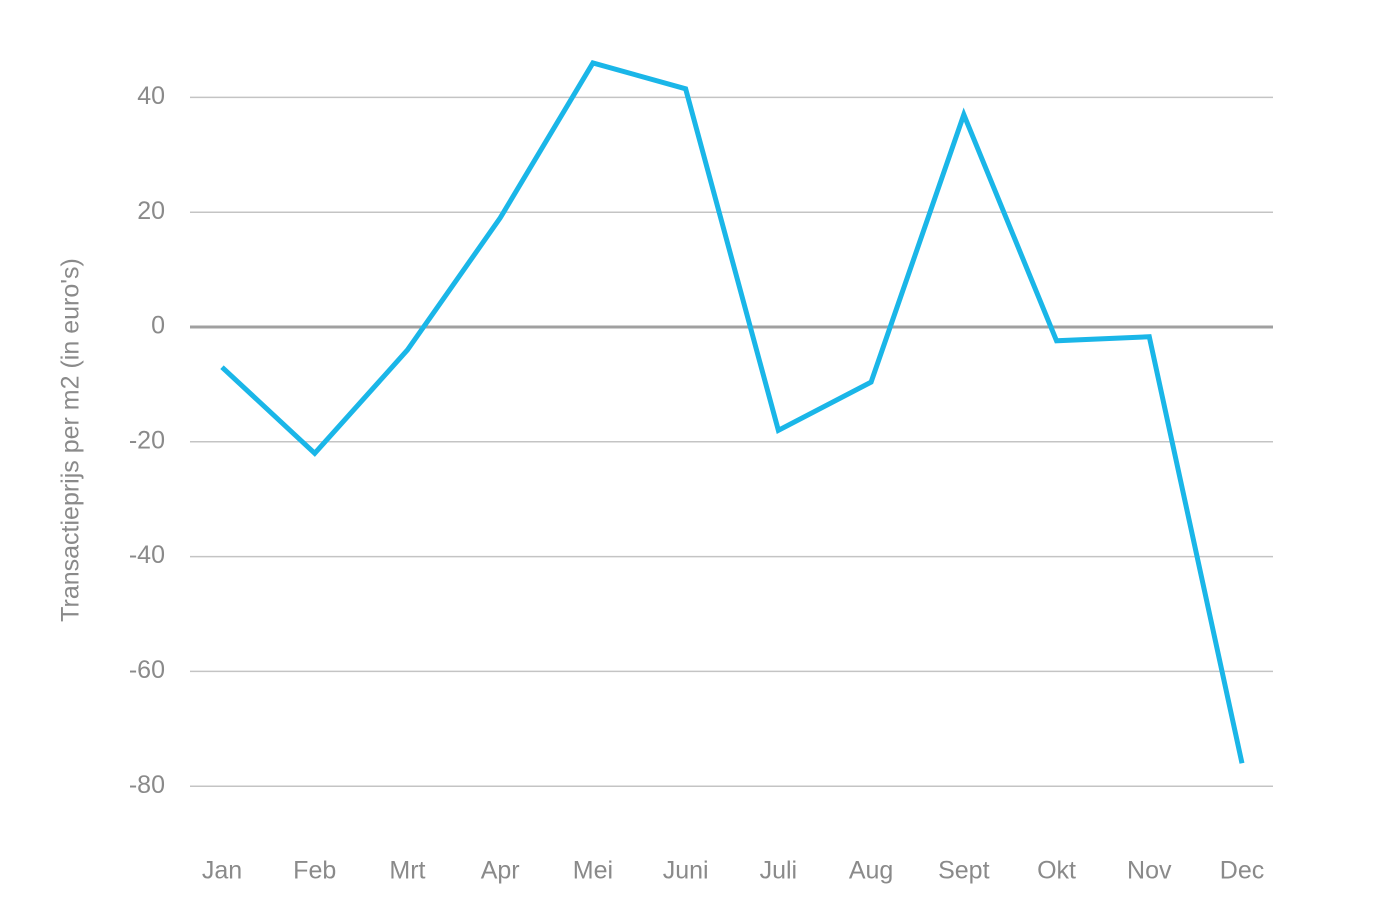  I want to click on y-tick-label: 40, so click(151, 96).